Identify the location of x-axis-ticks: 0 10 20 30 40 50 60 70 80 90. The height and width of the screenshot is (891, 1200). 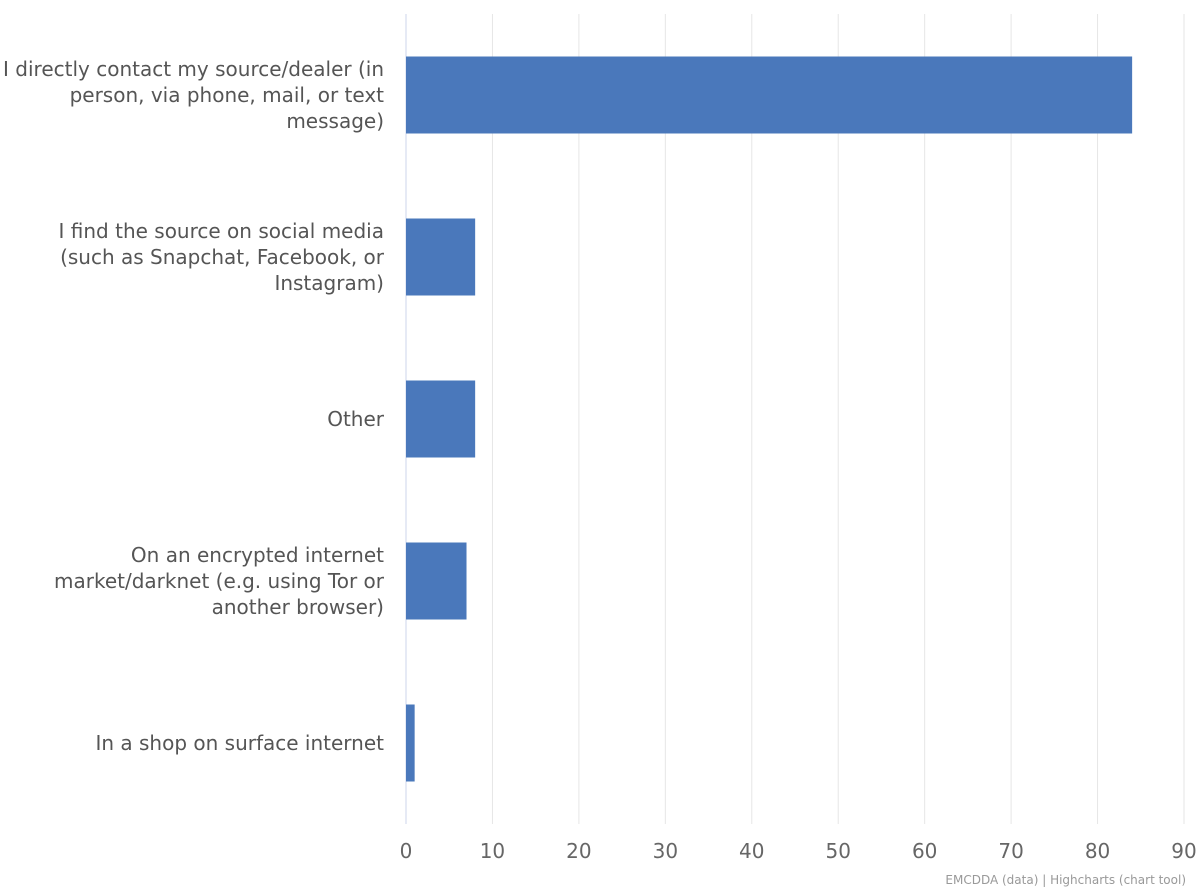
(798, 851).